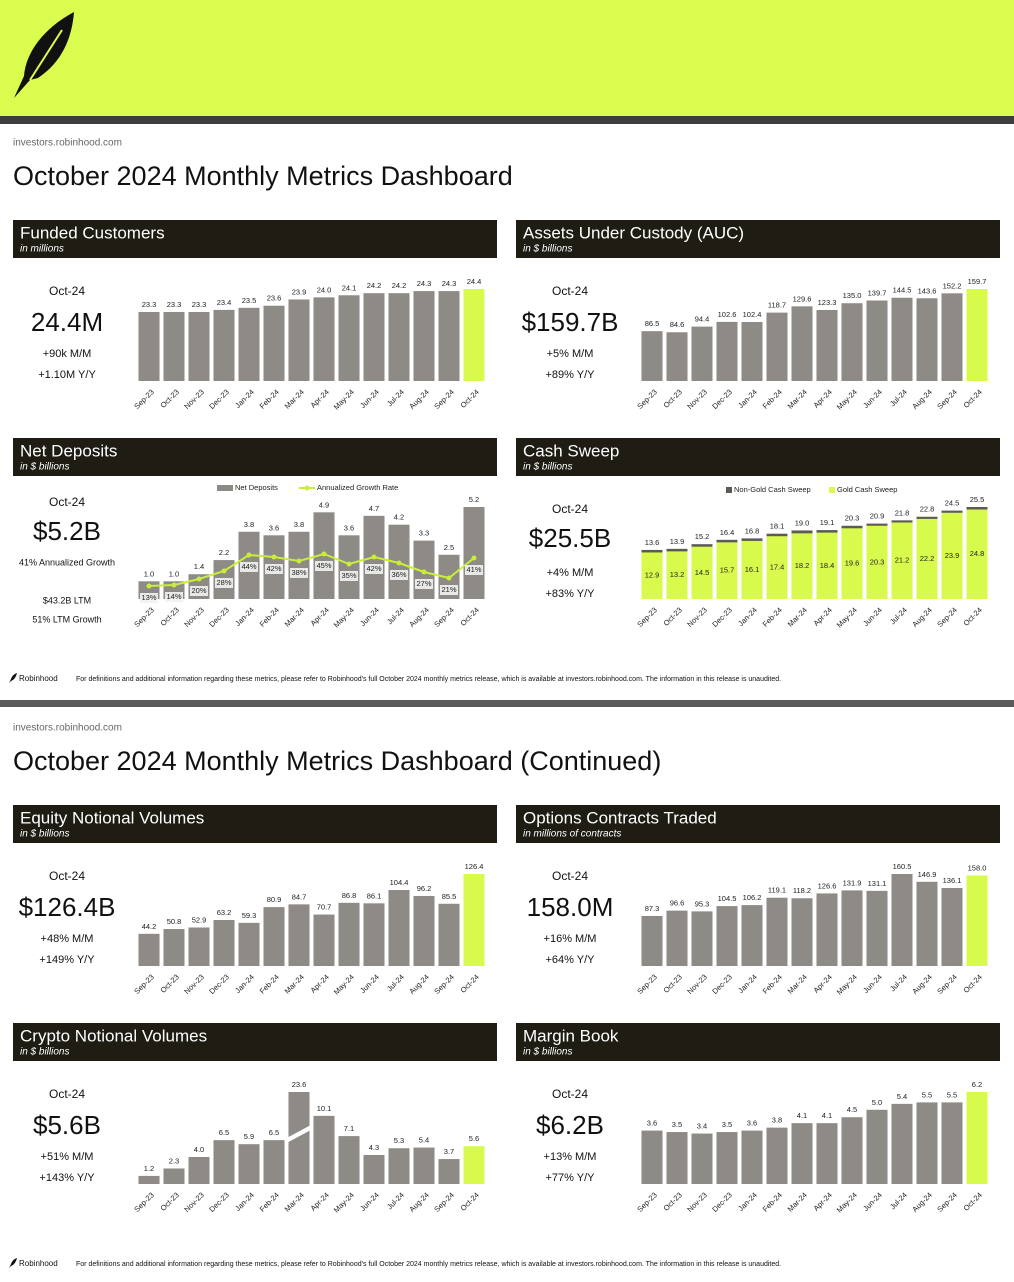  Describe the element at coordinates (570, 594) in the screenshot. I see `kpi-note: +83% Y/Y` at that location.